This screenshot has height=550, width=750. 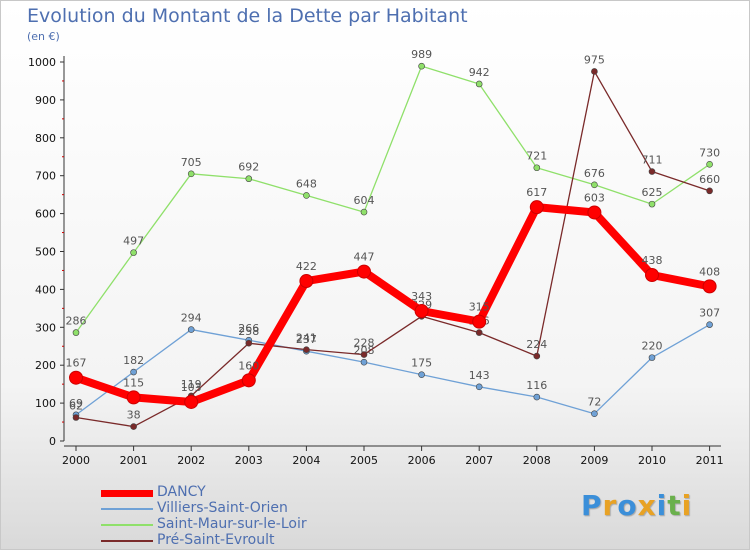 I want to click on x-tick-label: 2005, so click(x=364, y=460).